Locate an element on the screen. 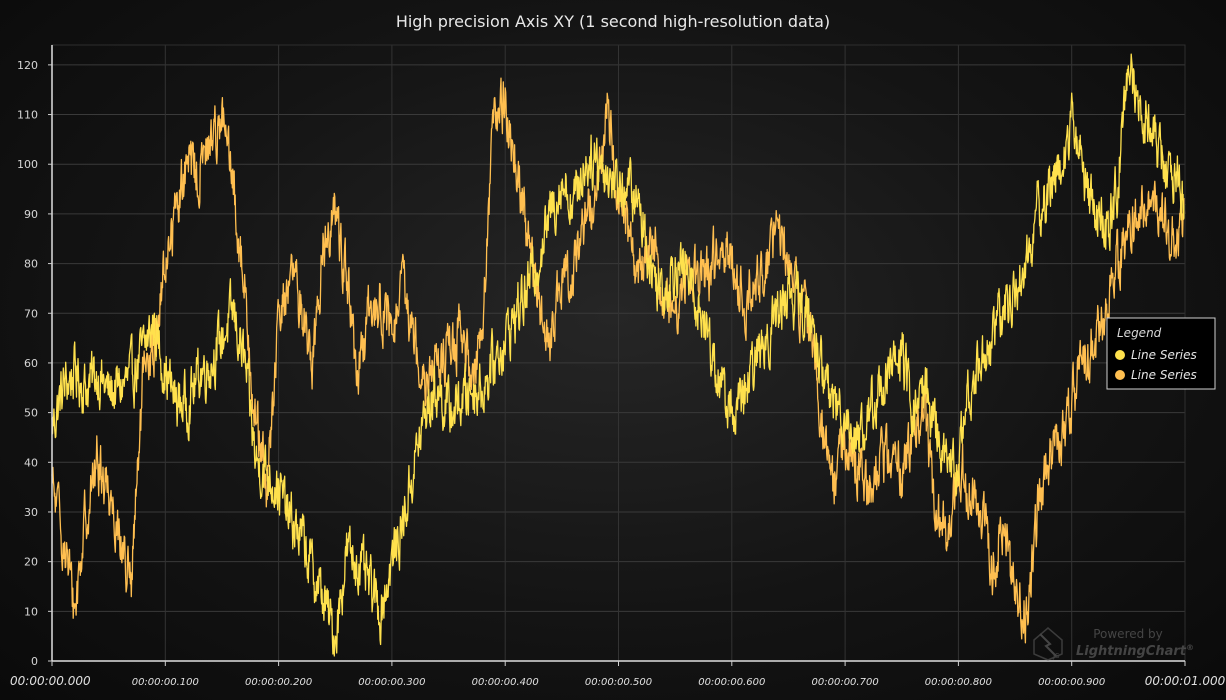  y-tick-label: 30 is located at coordinates (31, 512).